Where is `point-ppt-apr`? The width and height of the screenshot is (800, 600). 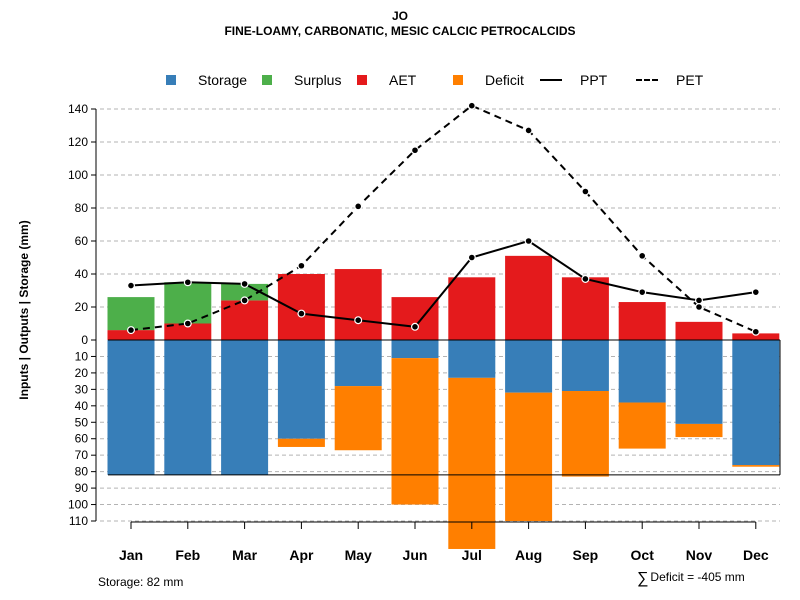 point-ppt-apr is located at coordinates (301, 313).